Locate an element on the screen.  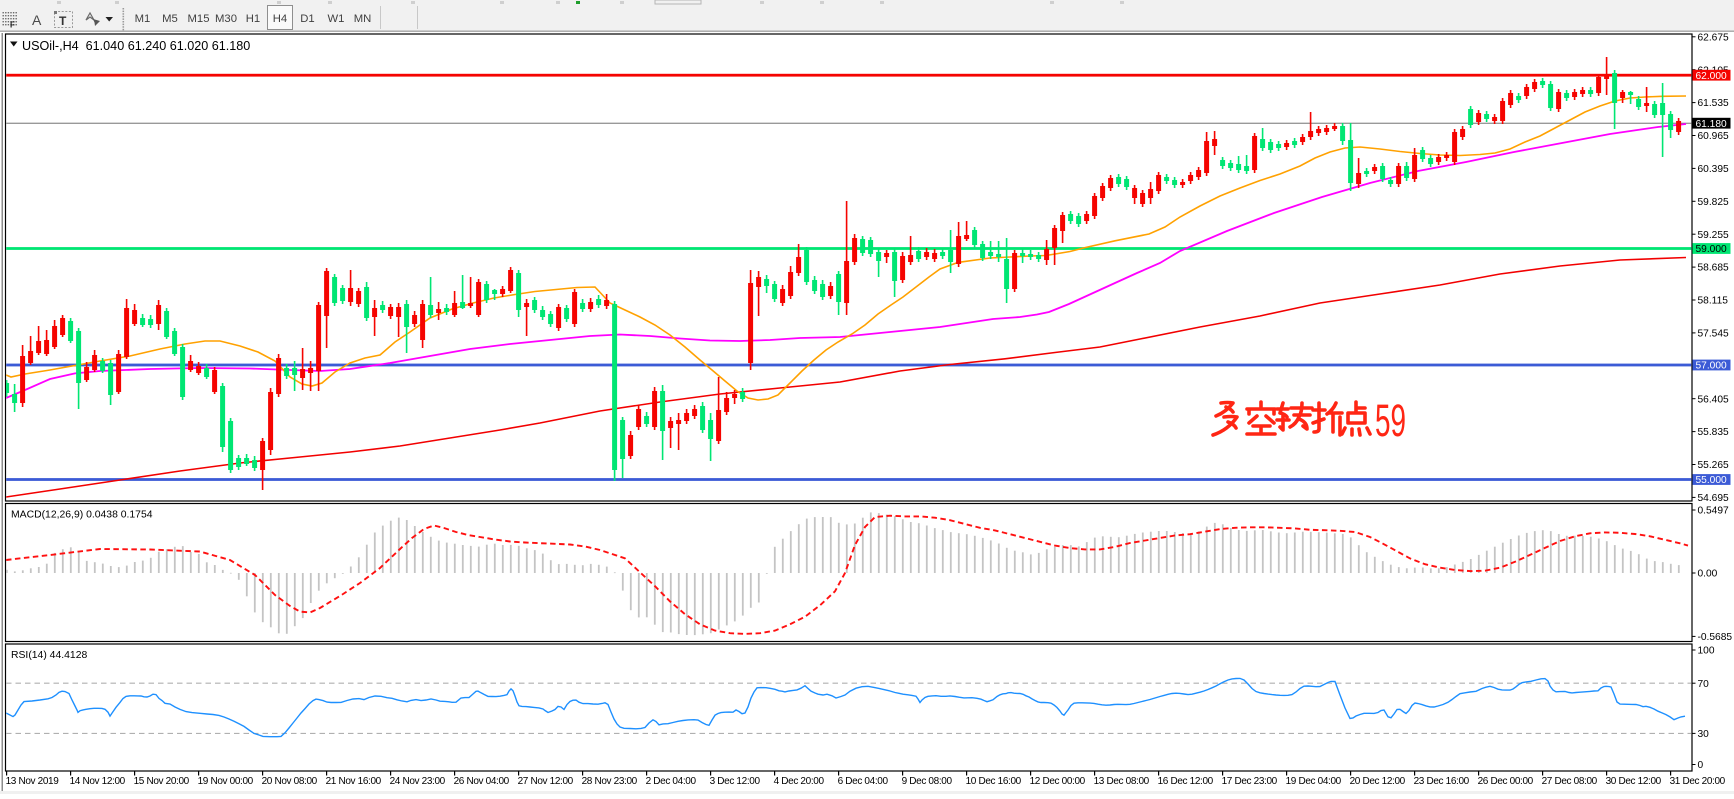
svg-text: F is located at coordinates (12, 25).